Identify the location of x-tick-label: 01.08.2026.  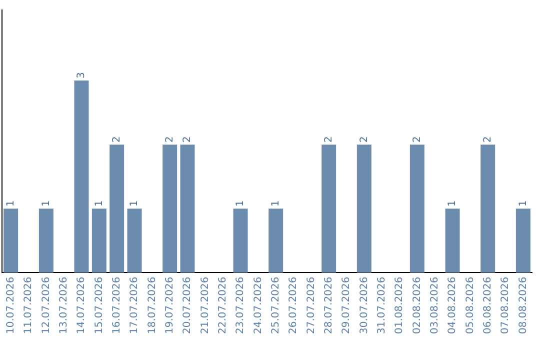
(400, 305).